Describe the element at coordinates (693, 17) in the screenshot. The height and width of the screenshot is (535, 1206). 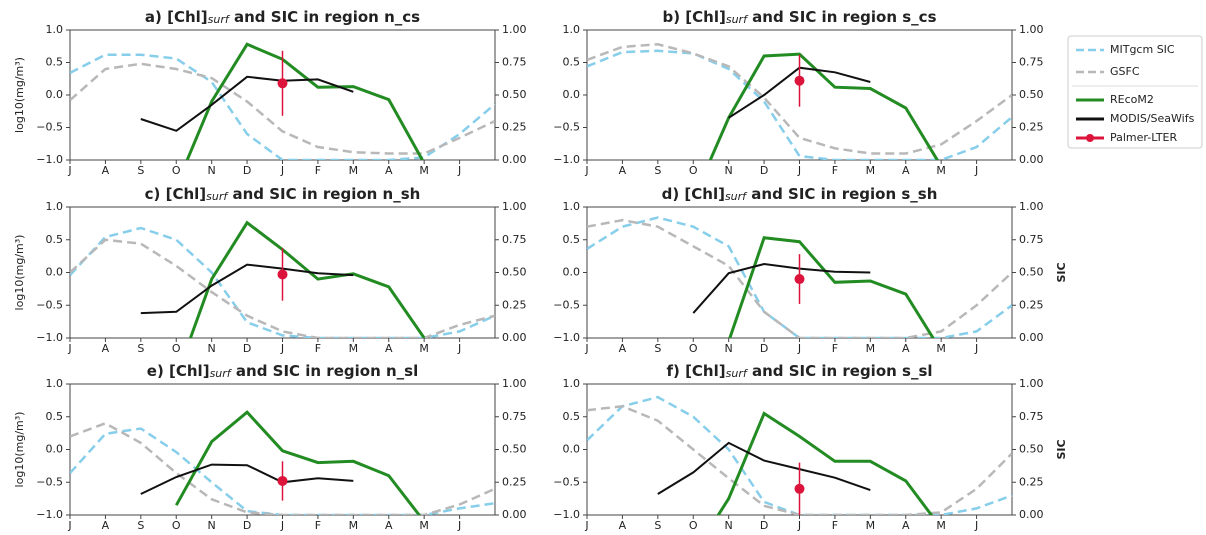
I see `title-part: b) [Chl]` at that location.